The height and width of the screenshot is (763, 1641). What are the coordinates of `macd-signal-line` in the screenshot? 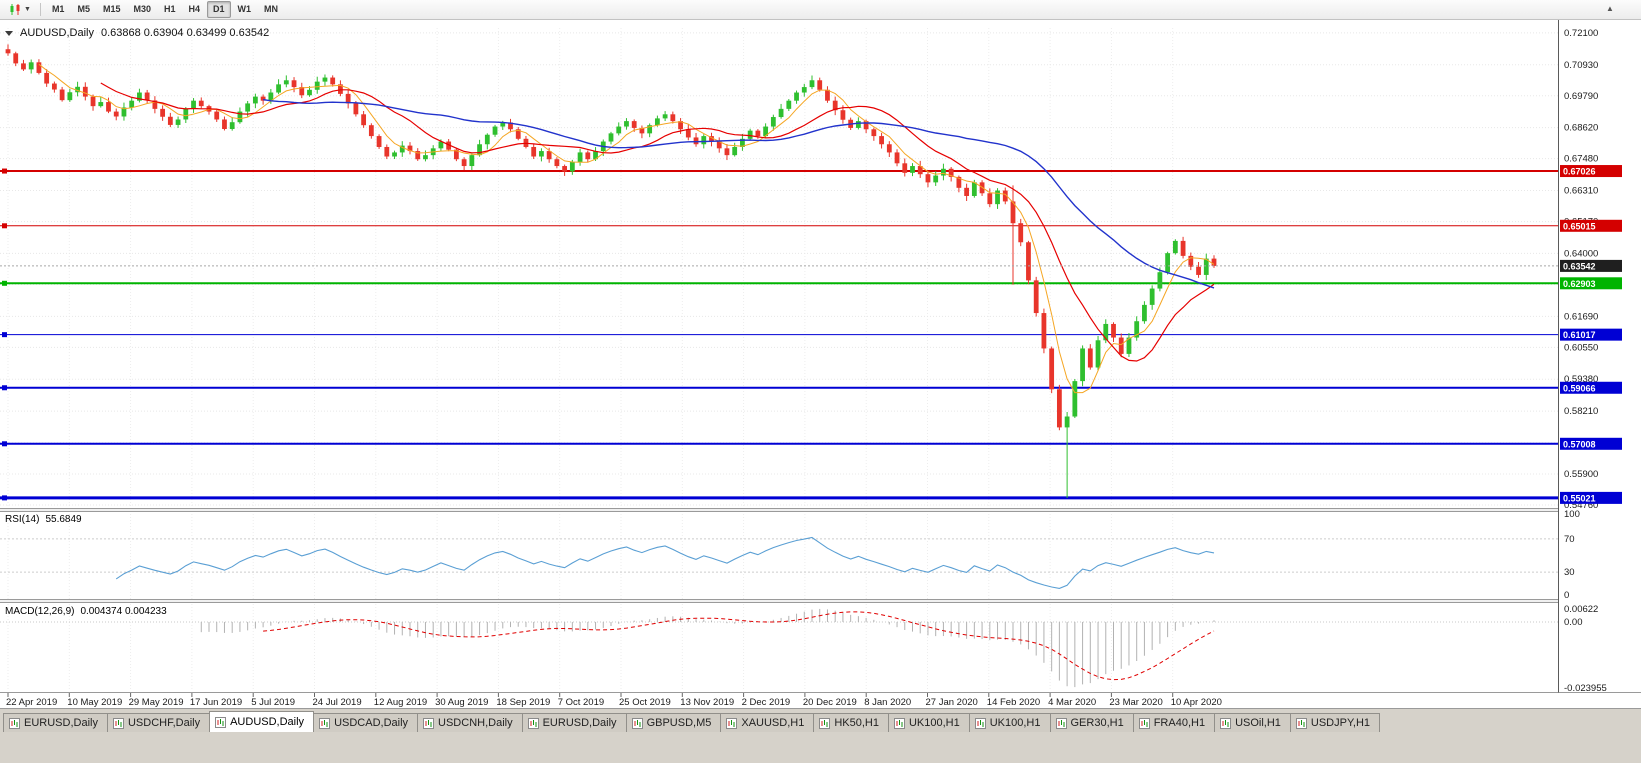 It's located at (739, 646).